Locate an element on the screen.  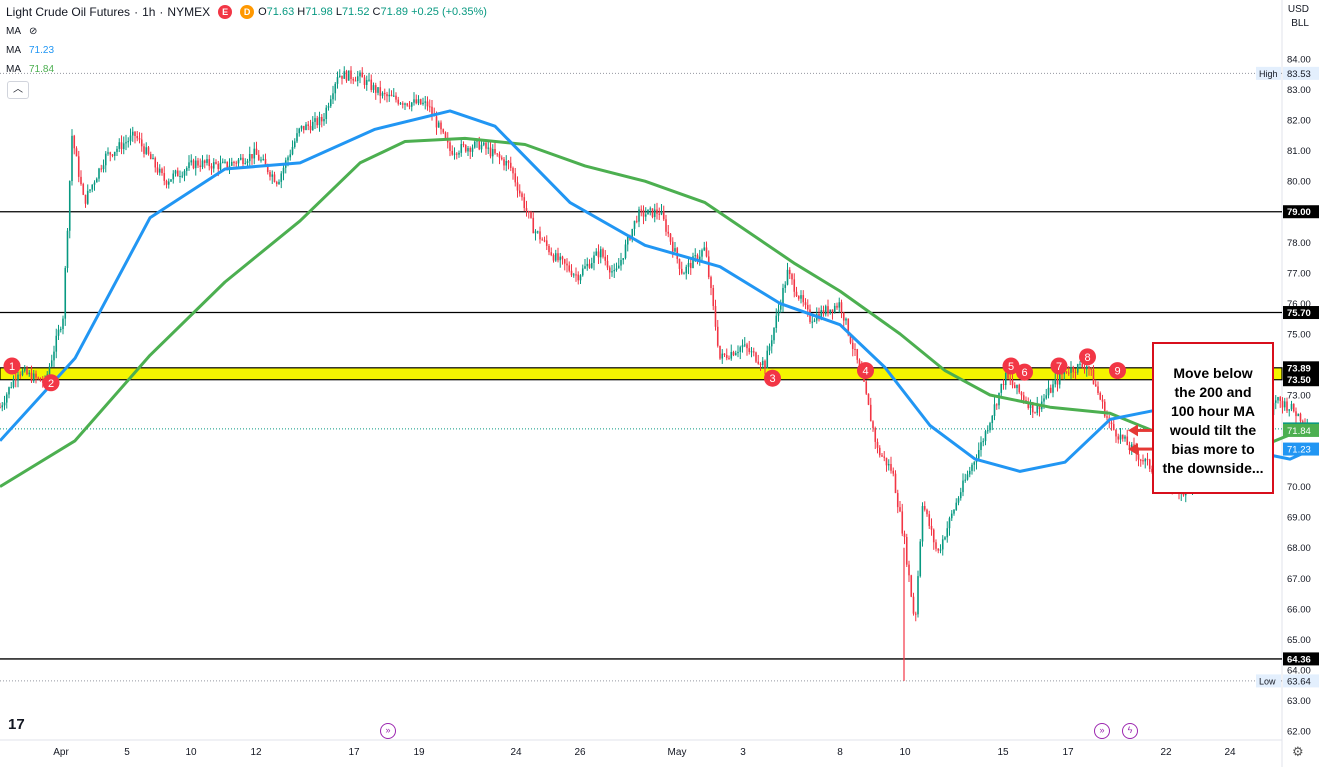
ma-label: MA is located at coordinates (13, 31).